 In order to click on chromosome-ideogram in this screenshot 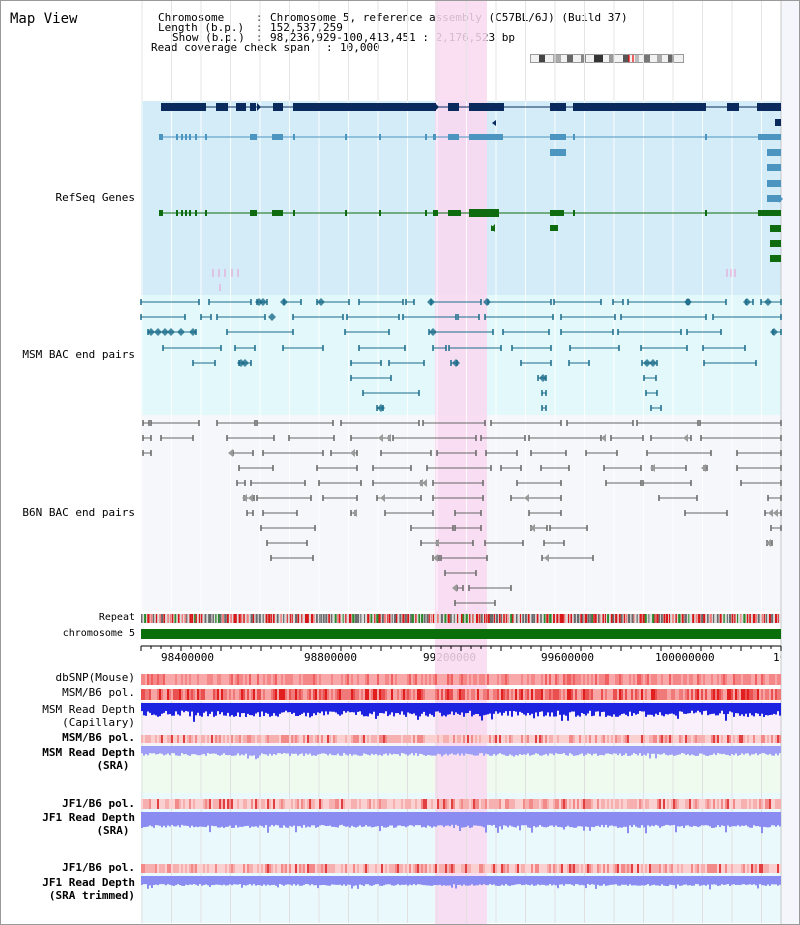, I will do `click(607, 58)`.